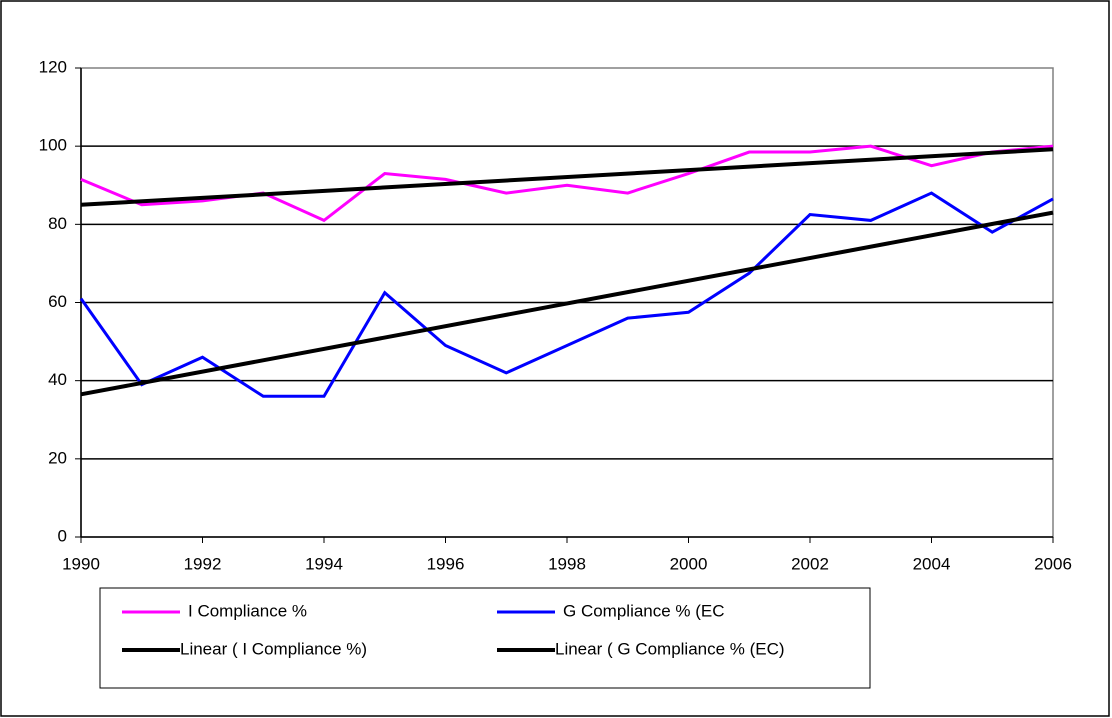  What do you see at coordinates (81, 563) in the screenshot?
I see `x-tick-label: 1990` at bounding box center [81, 563].